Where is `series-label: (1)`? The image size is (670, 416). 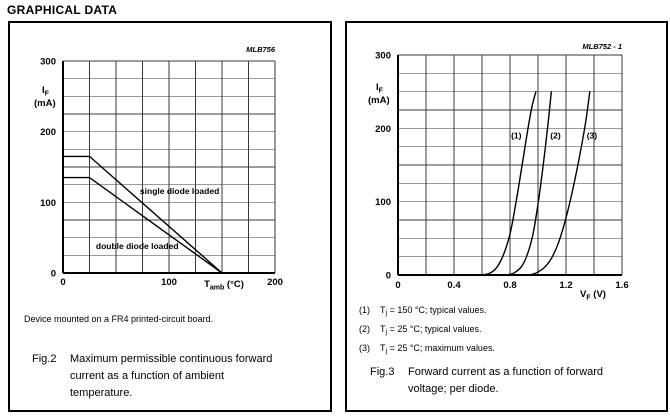 series-label: (1) is located at coordinates (516, 136).